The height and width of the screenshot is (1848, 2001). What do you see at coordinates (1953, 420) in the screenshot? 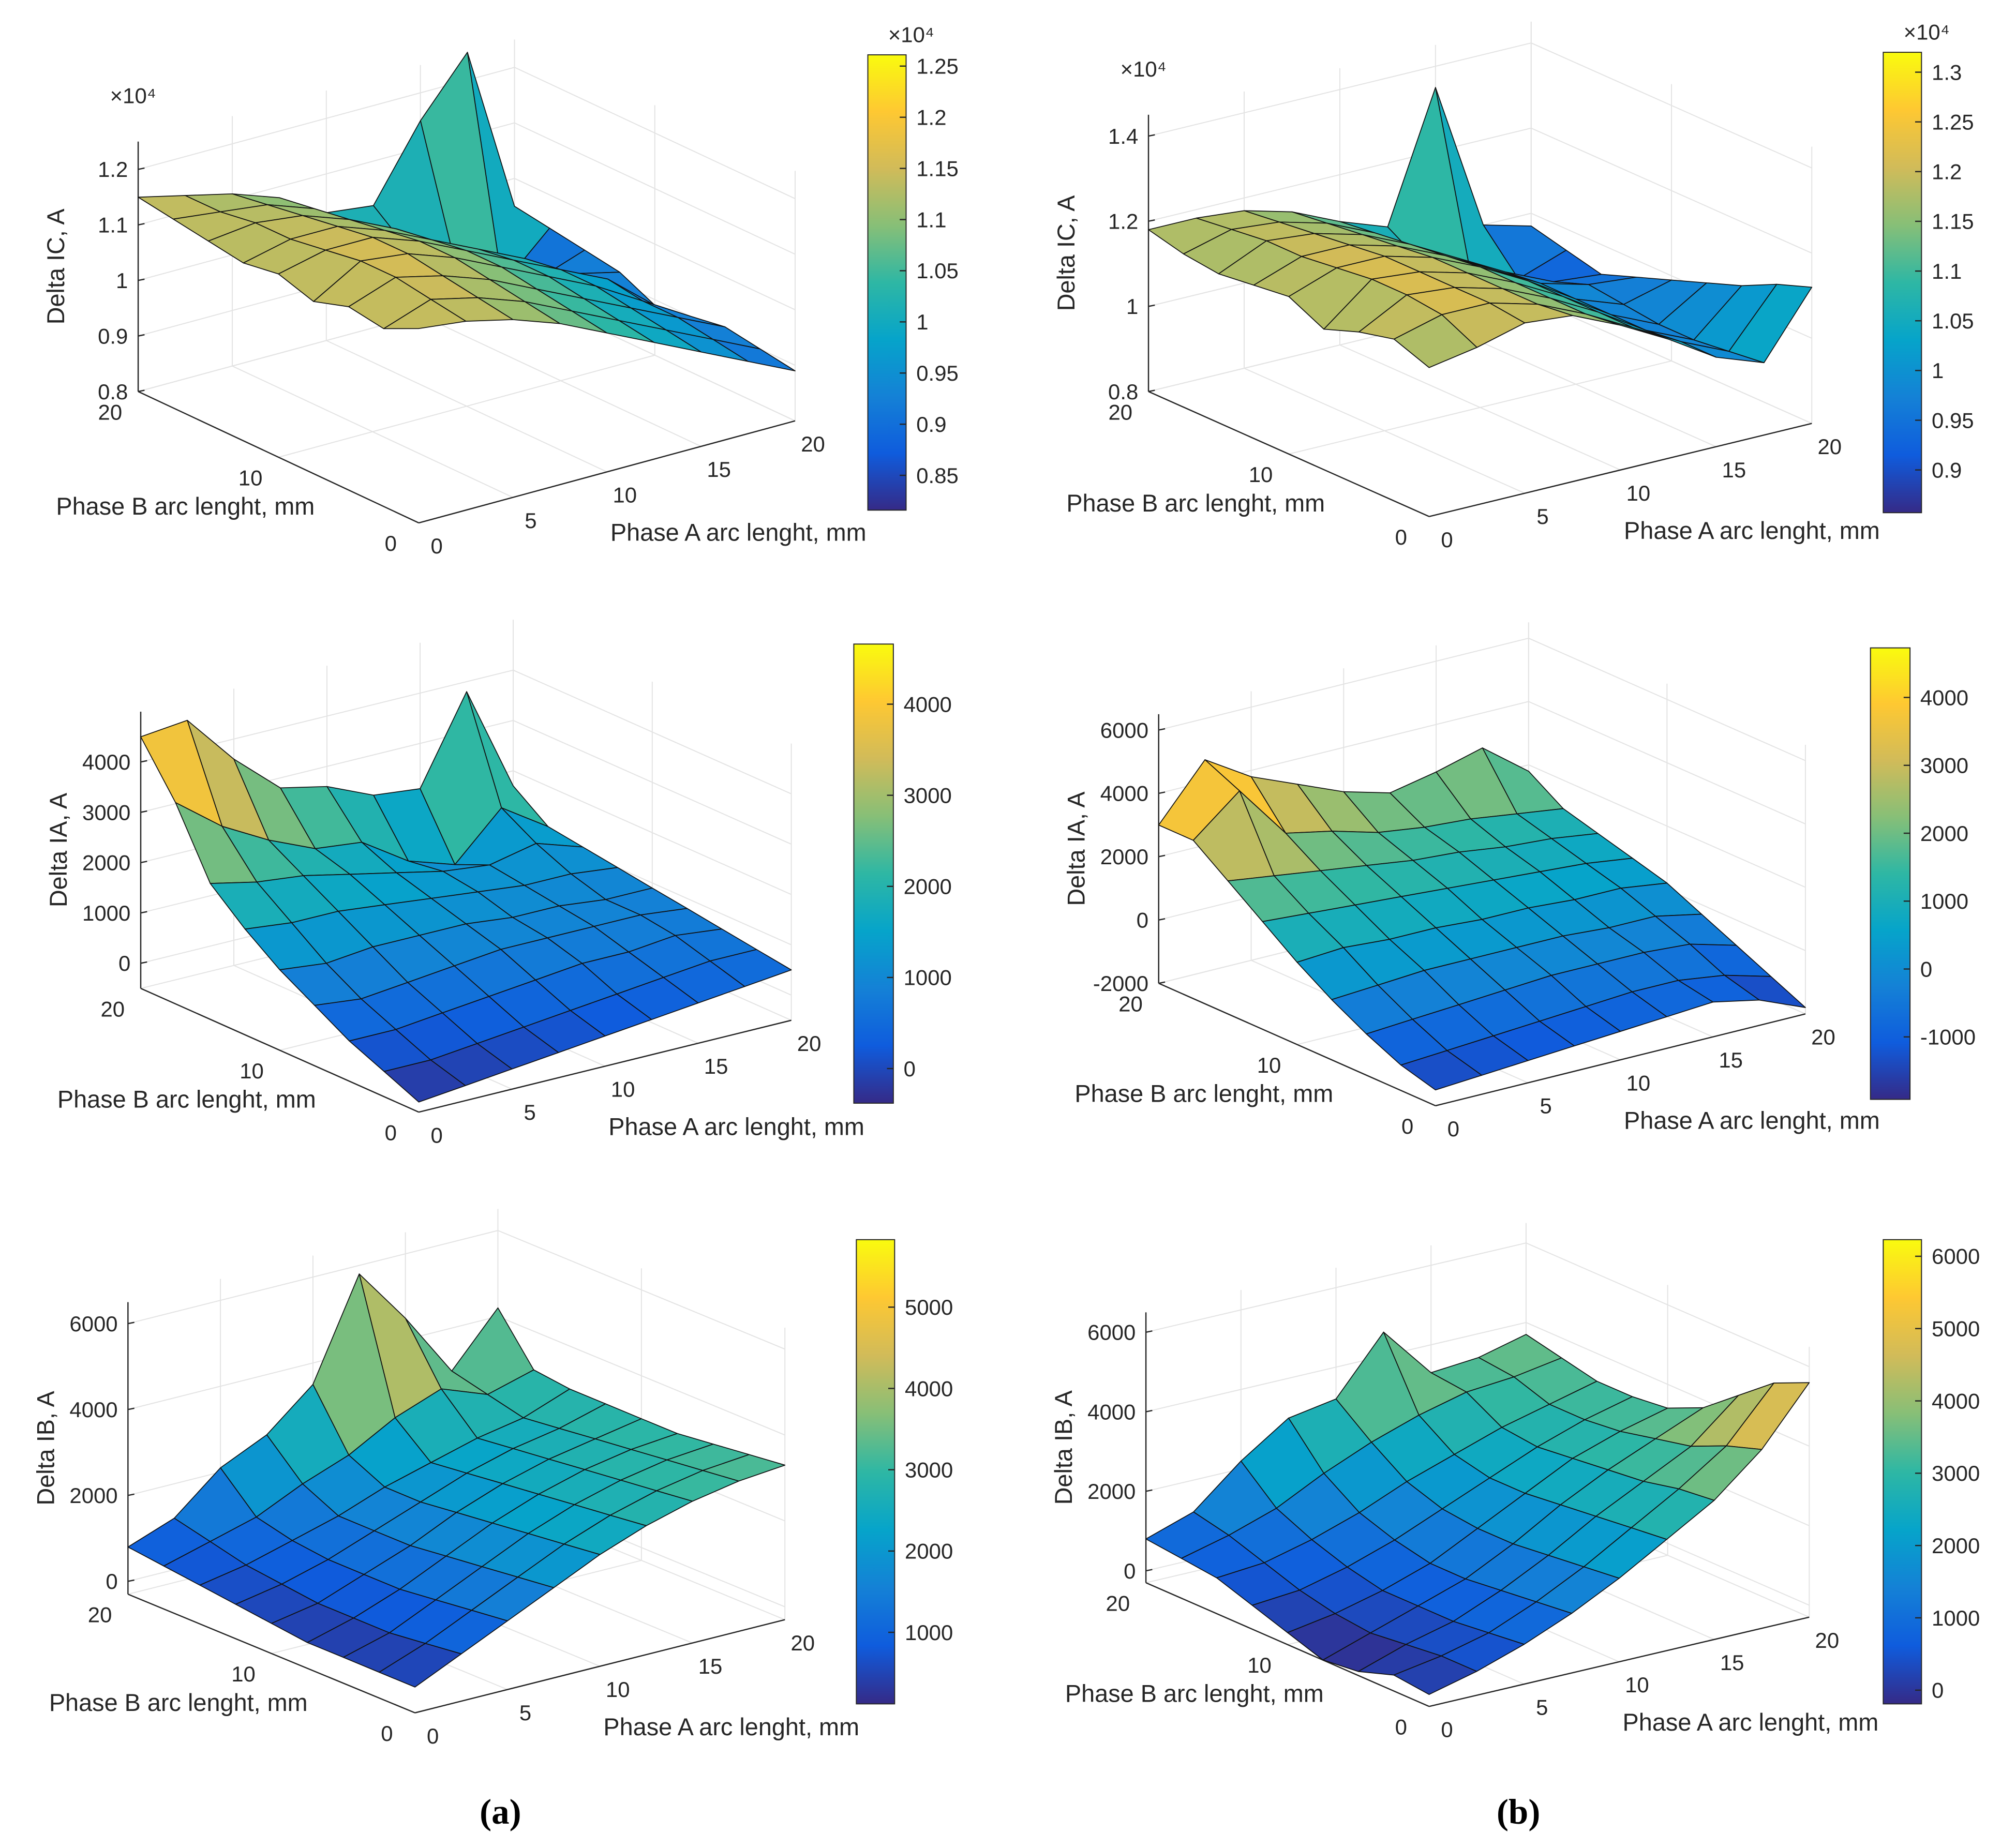
I see `colorbar-tick-label: 0.95` at bounding box center [1953, 420].